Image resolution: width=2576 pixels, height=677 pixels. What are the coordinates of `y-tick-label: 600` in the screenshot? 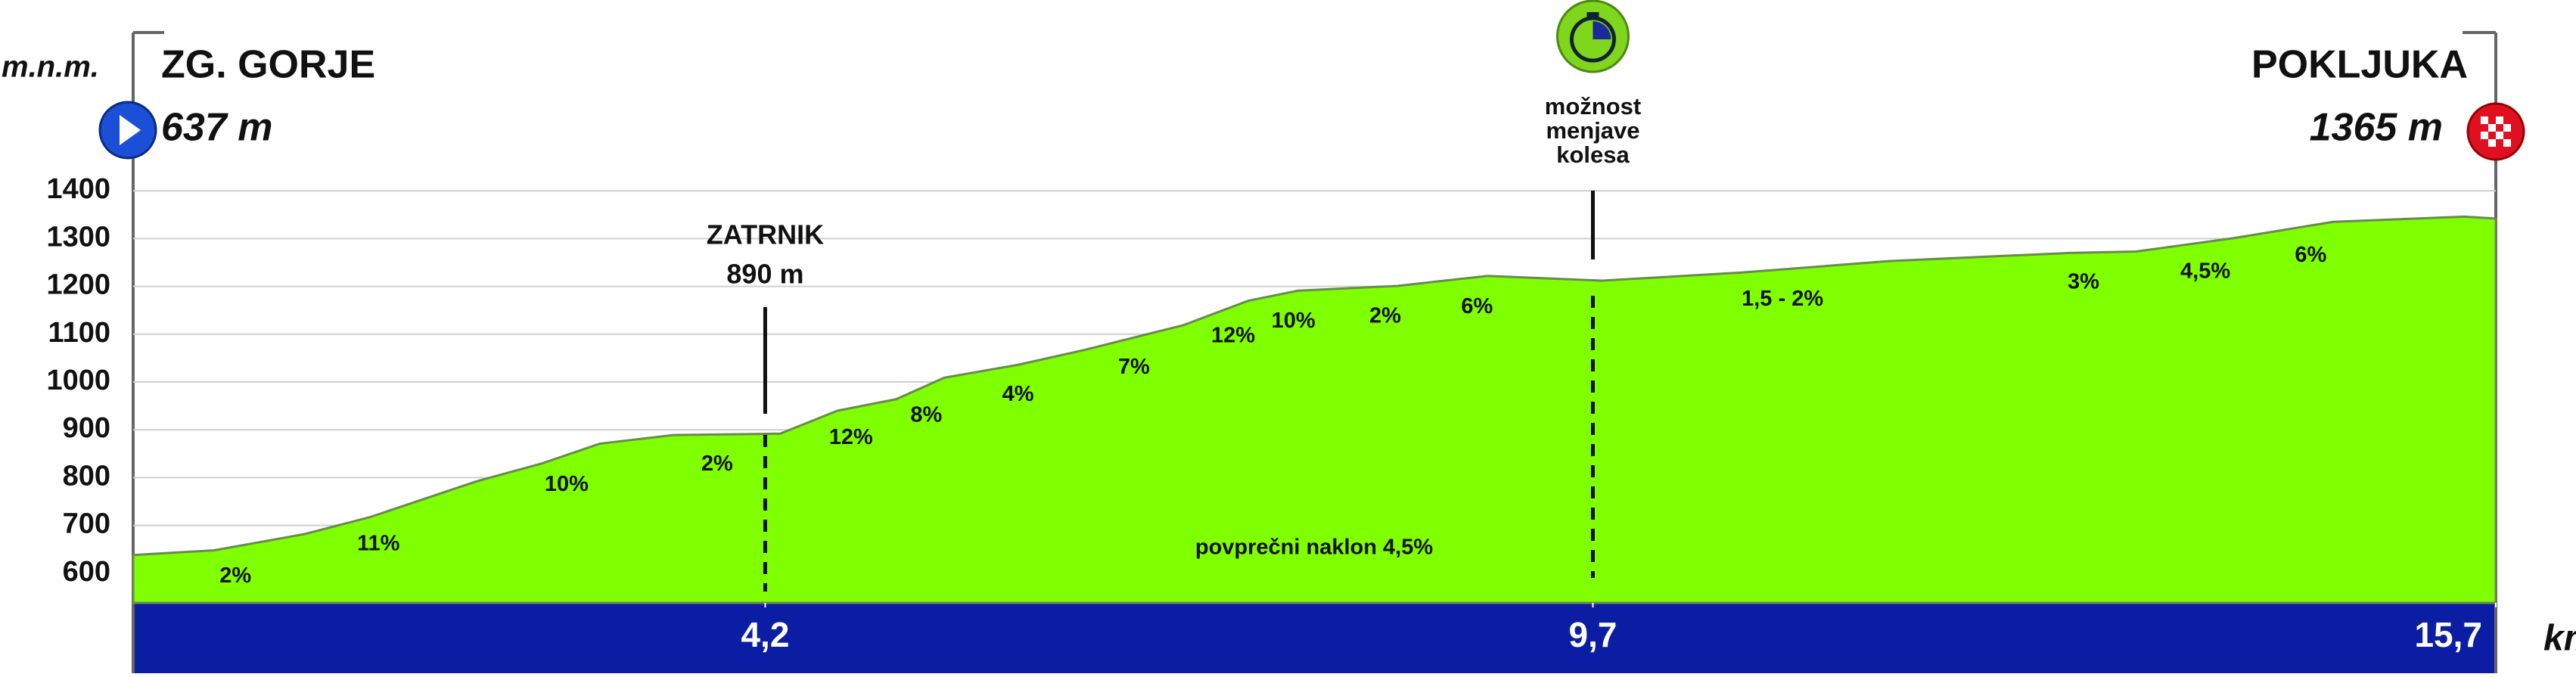 It's located at (86, 572).